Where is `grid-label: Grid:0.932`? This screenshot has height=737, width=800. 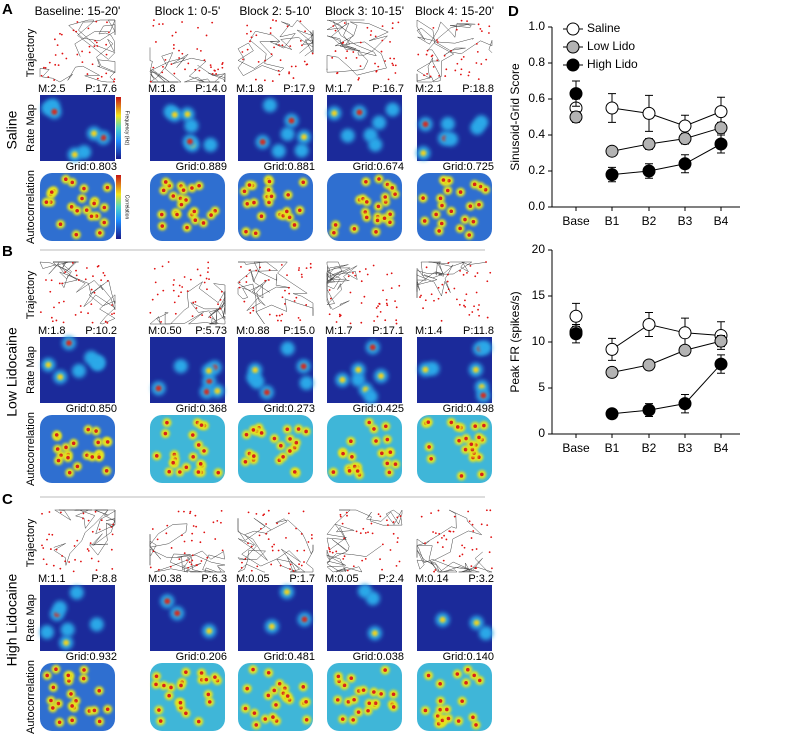 grid-label: Grid:0.932 is located at coordinates (91, 657).